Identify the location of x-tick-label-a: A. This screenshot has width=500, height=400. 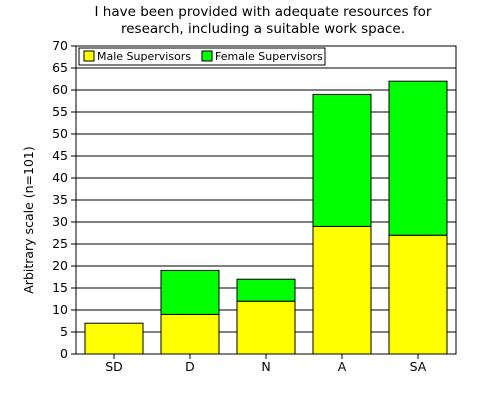
(342, 366).